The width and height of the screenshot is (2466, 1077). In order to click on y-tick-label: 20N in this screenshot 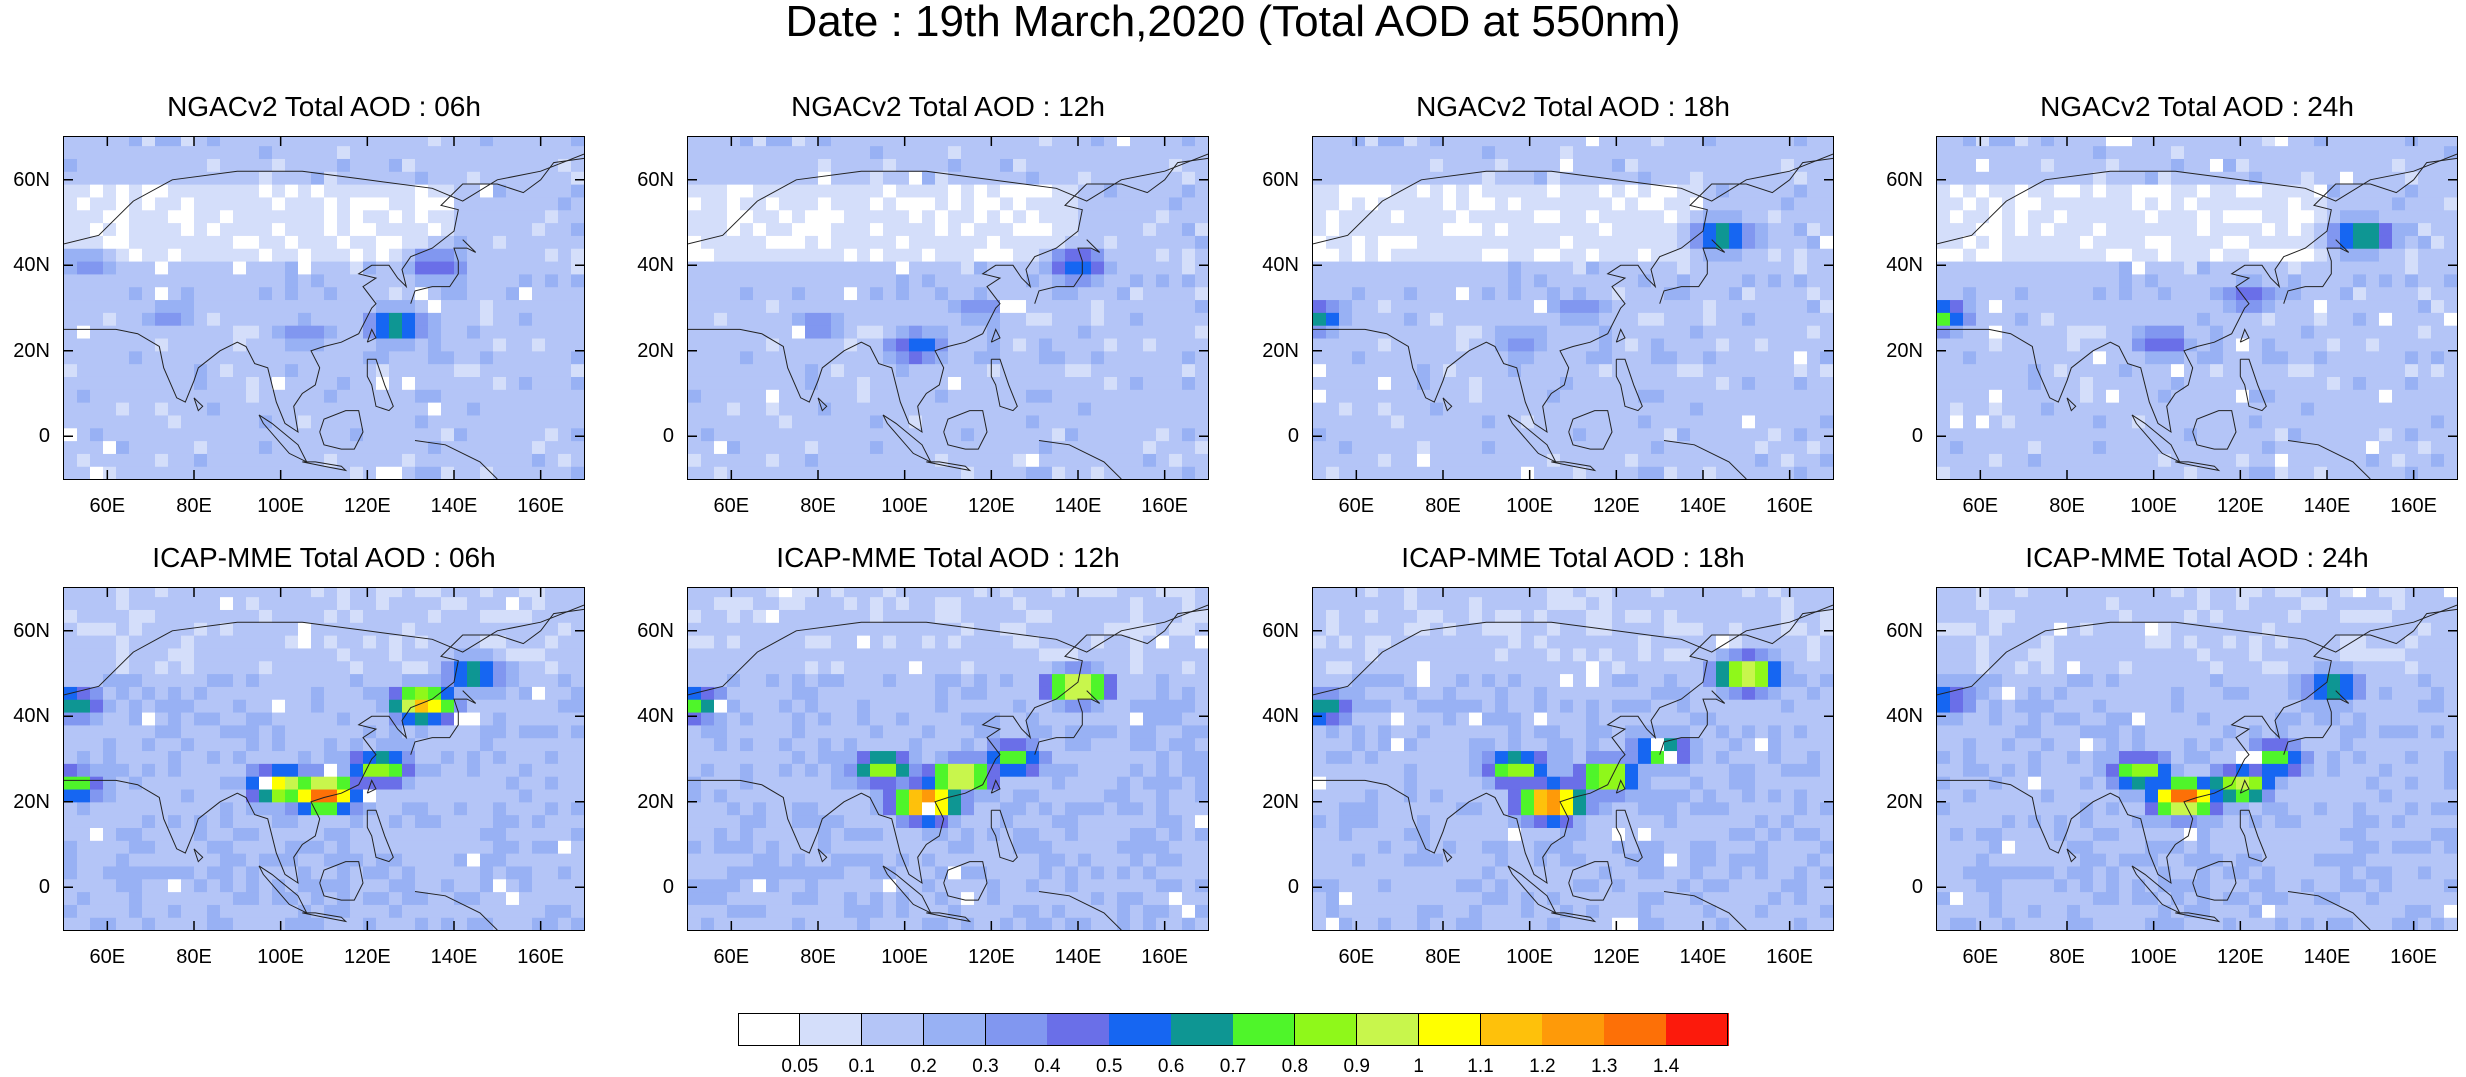, I will do `click(1280, 351)`.